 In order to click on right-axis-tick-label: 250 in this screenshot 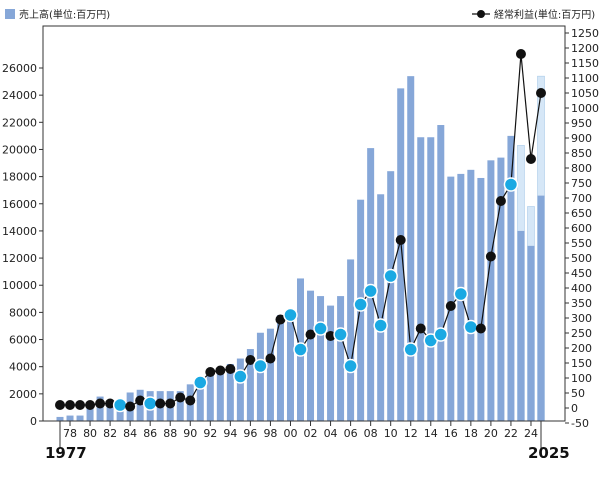, I will do `click(581, 333)`.